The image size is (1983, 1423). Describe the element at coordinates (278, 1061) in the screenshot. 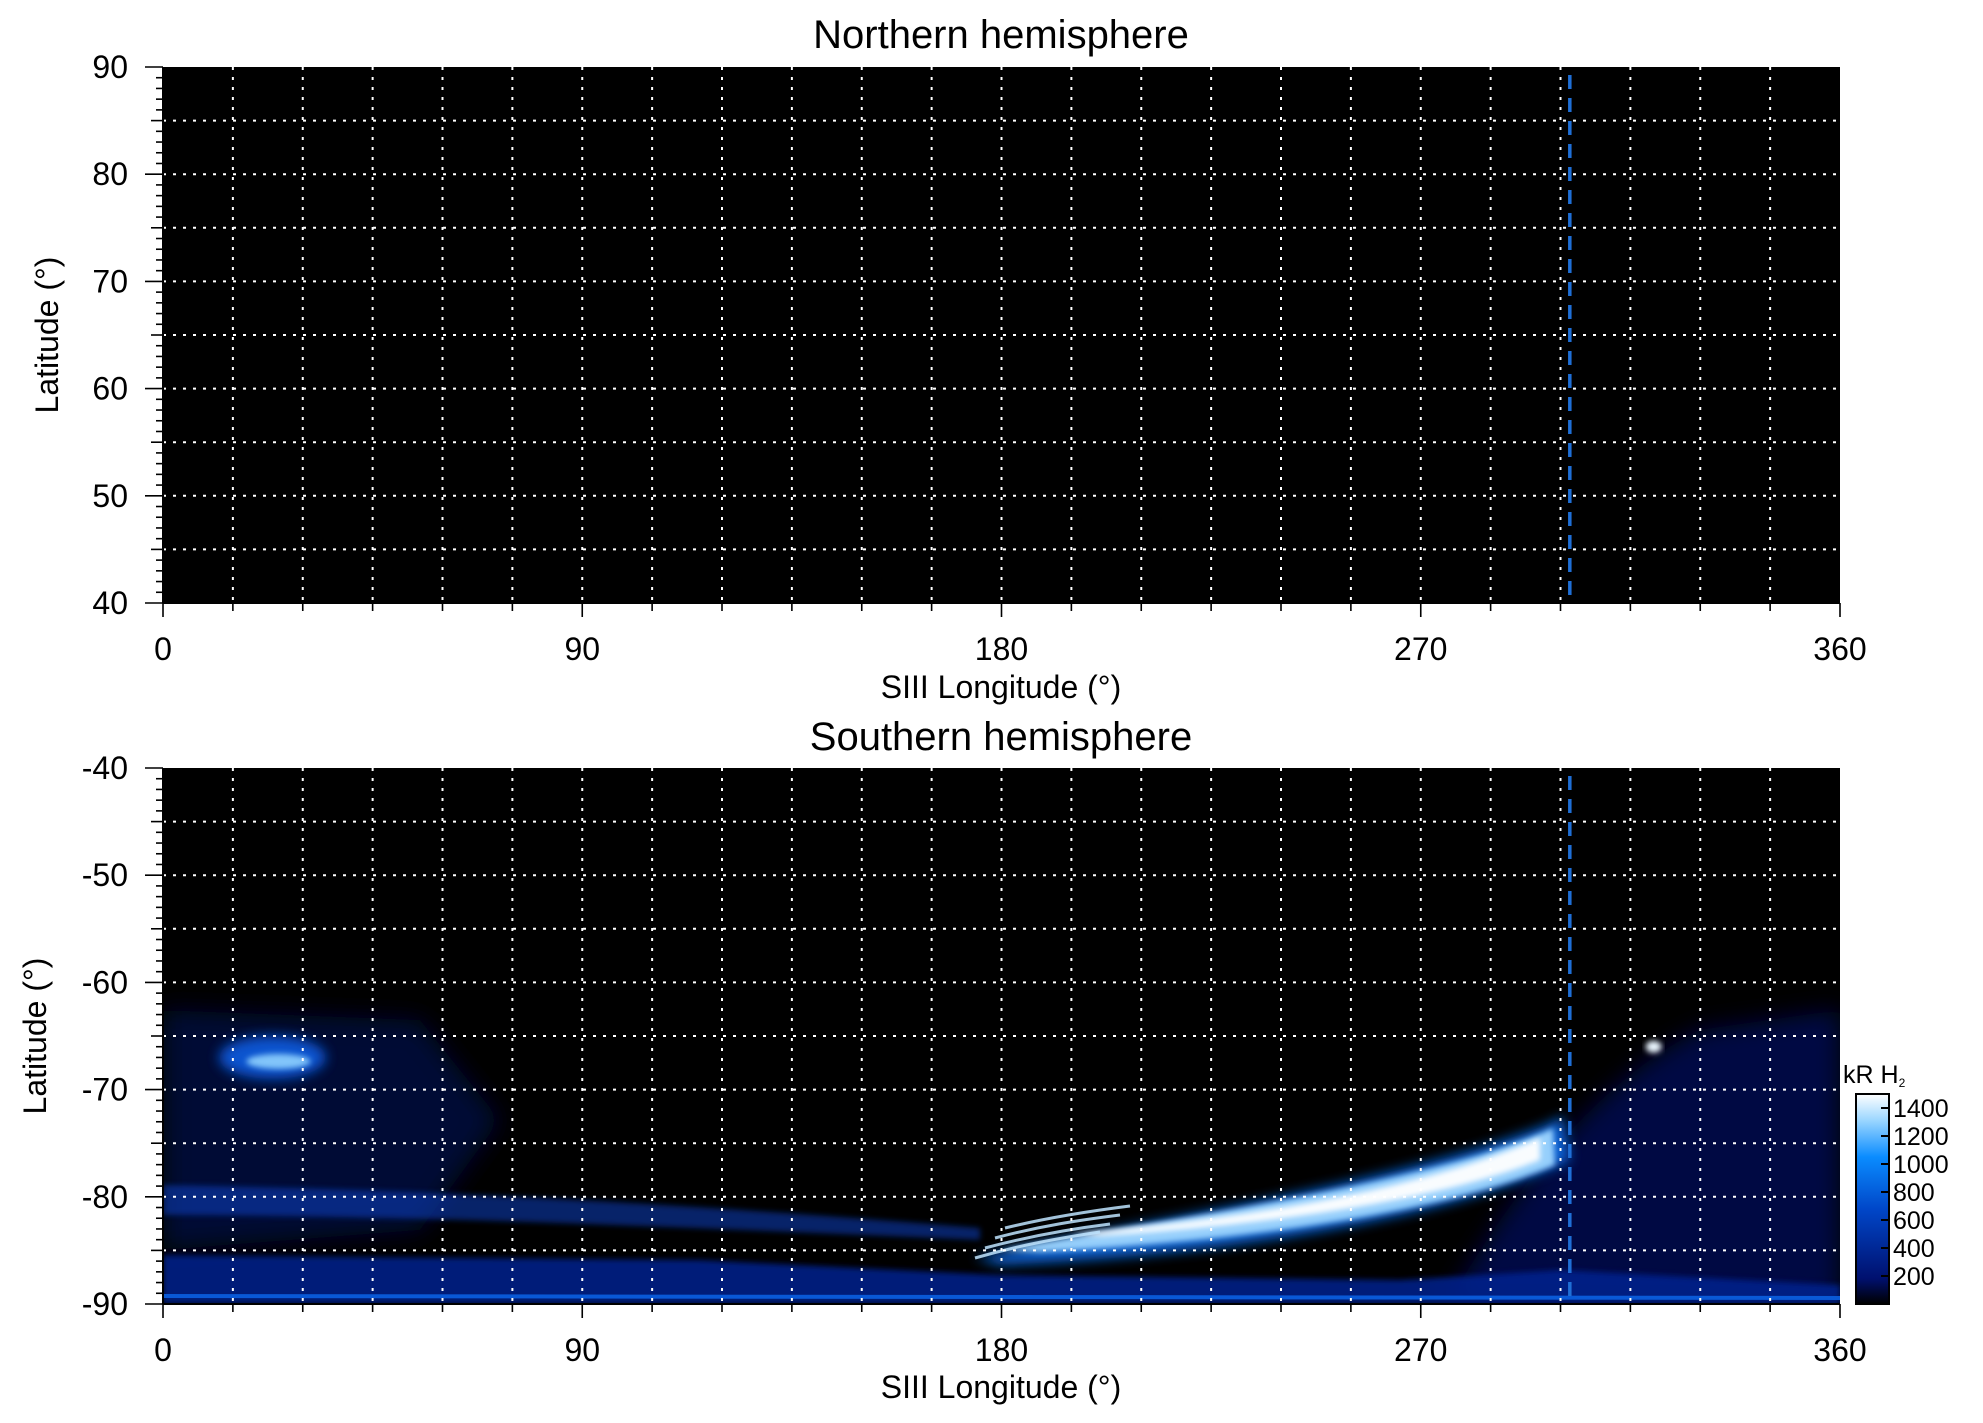

I see `spot-low-longitude-core` at that location.